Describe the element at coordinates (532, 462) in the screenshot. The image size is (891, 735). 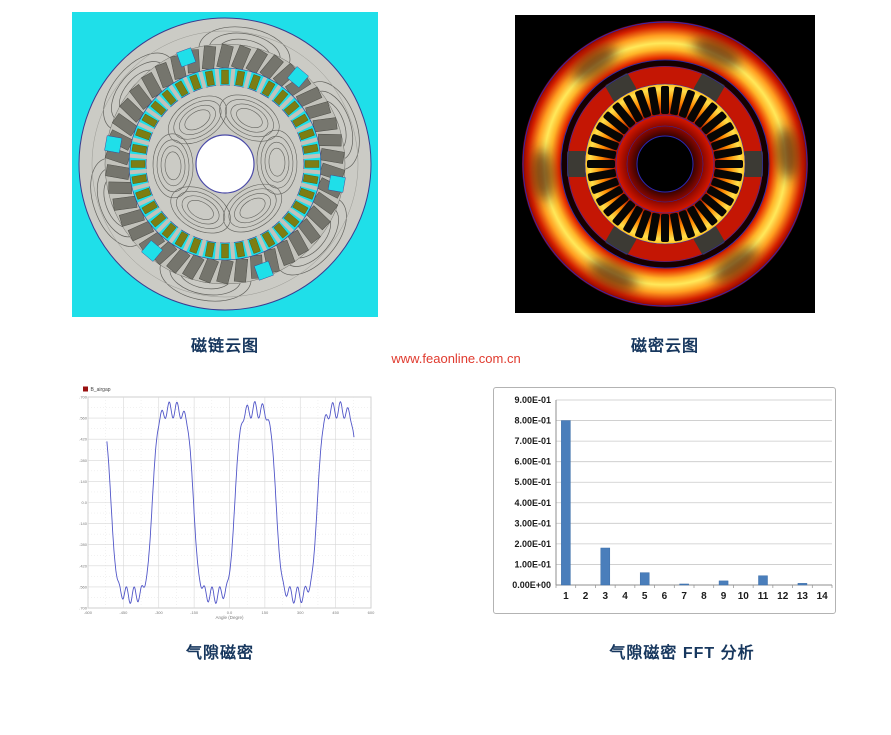
I see `svg-text: 6.00E-01` at that location.